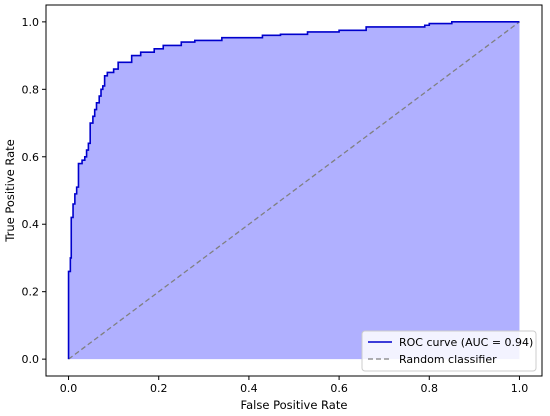 This screenshot has width=550, height=416. I want to click on x-tick-label: 1.0, so click(520, 388).